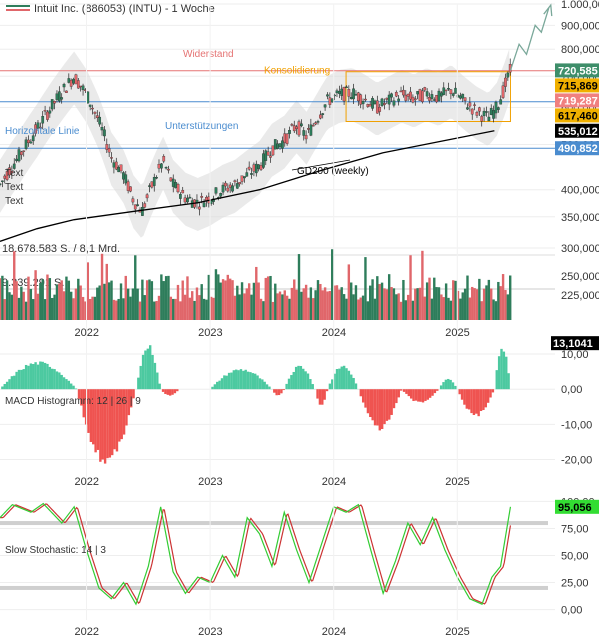  Describe the element at coordinates (334, 333) in the screenshot. I see `year-label-top: 2024` at that location.